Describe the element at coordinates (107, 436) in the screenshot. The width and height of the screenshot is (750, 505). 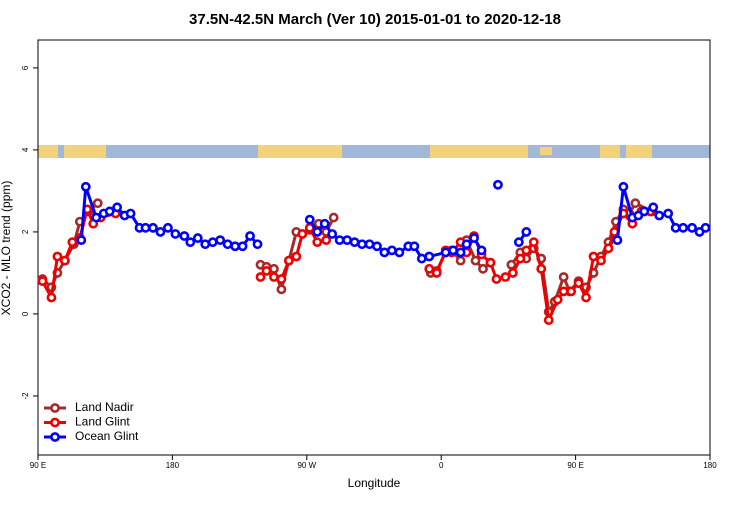
I see `legend-label: Ocean Glint` at that location.